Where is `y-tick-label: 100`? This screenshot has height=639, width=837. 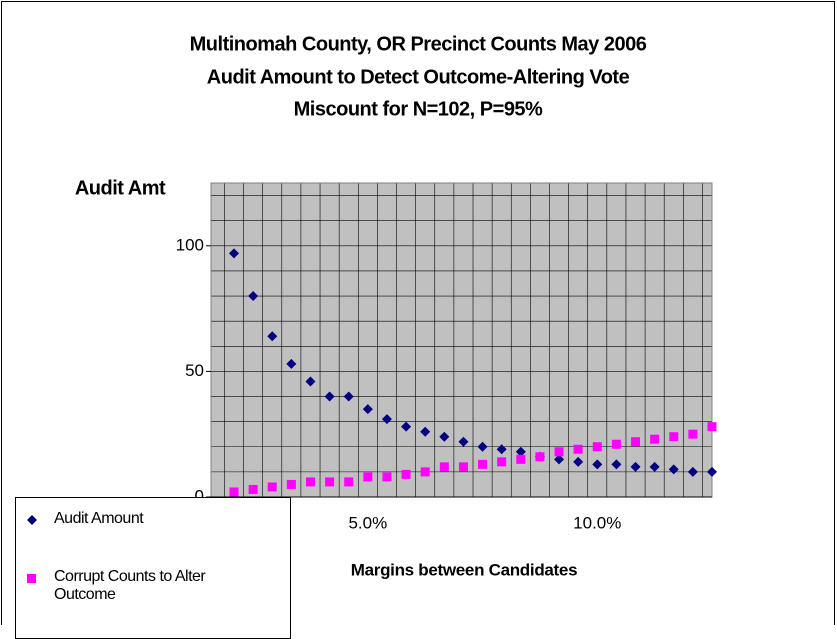 y-tick-label: 100 is located at coordinates (190, 244).